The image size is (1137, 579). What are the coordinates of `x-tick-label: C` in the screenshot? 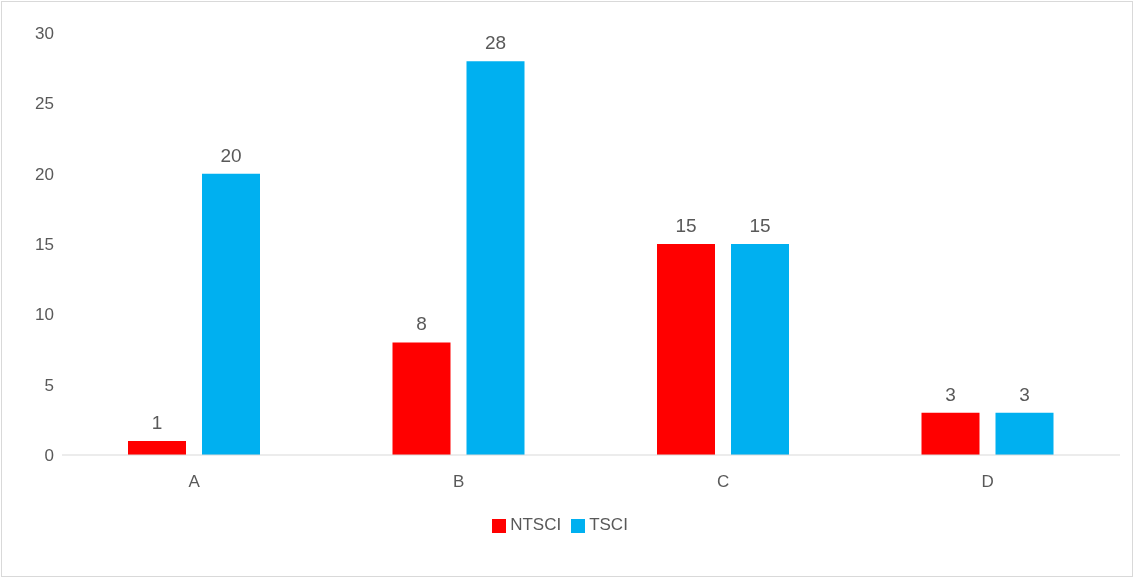 It's located at (723, 482).